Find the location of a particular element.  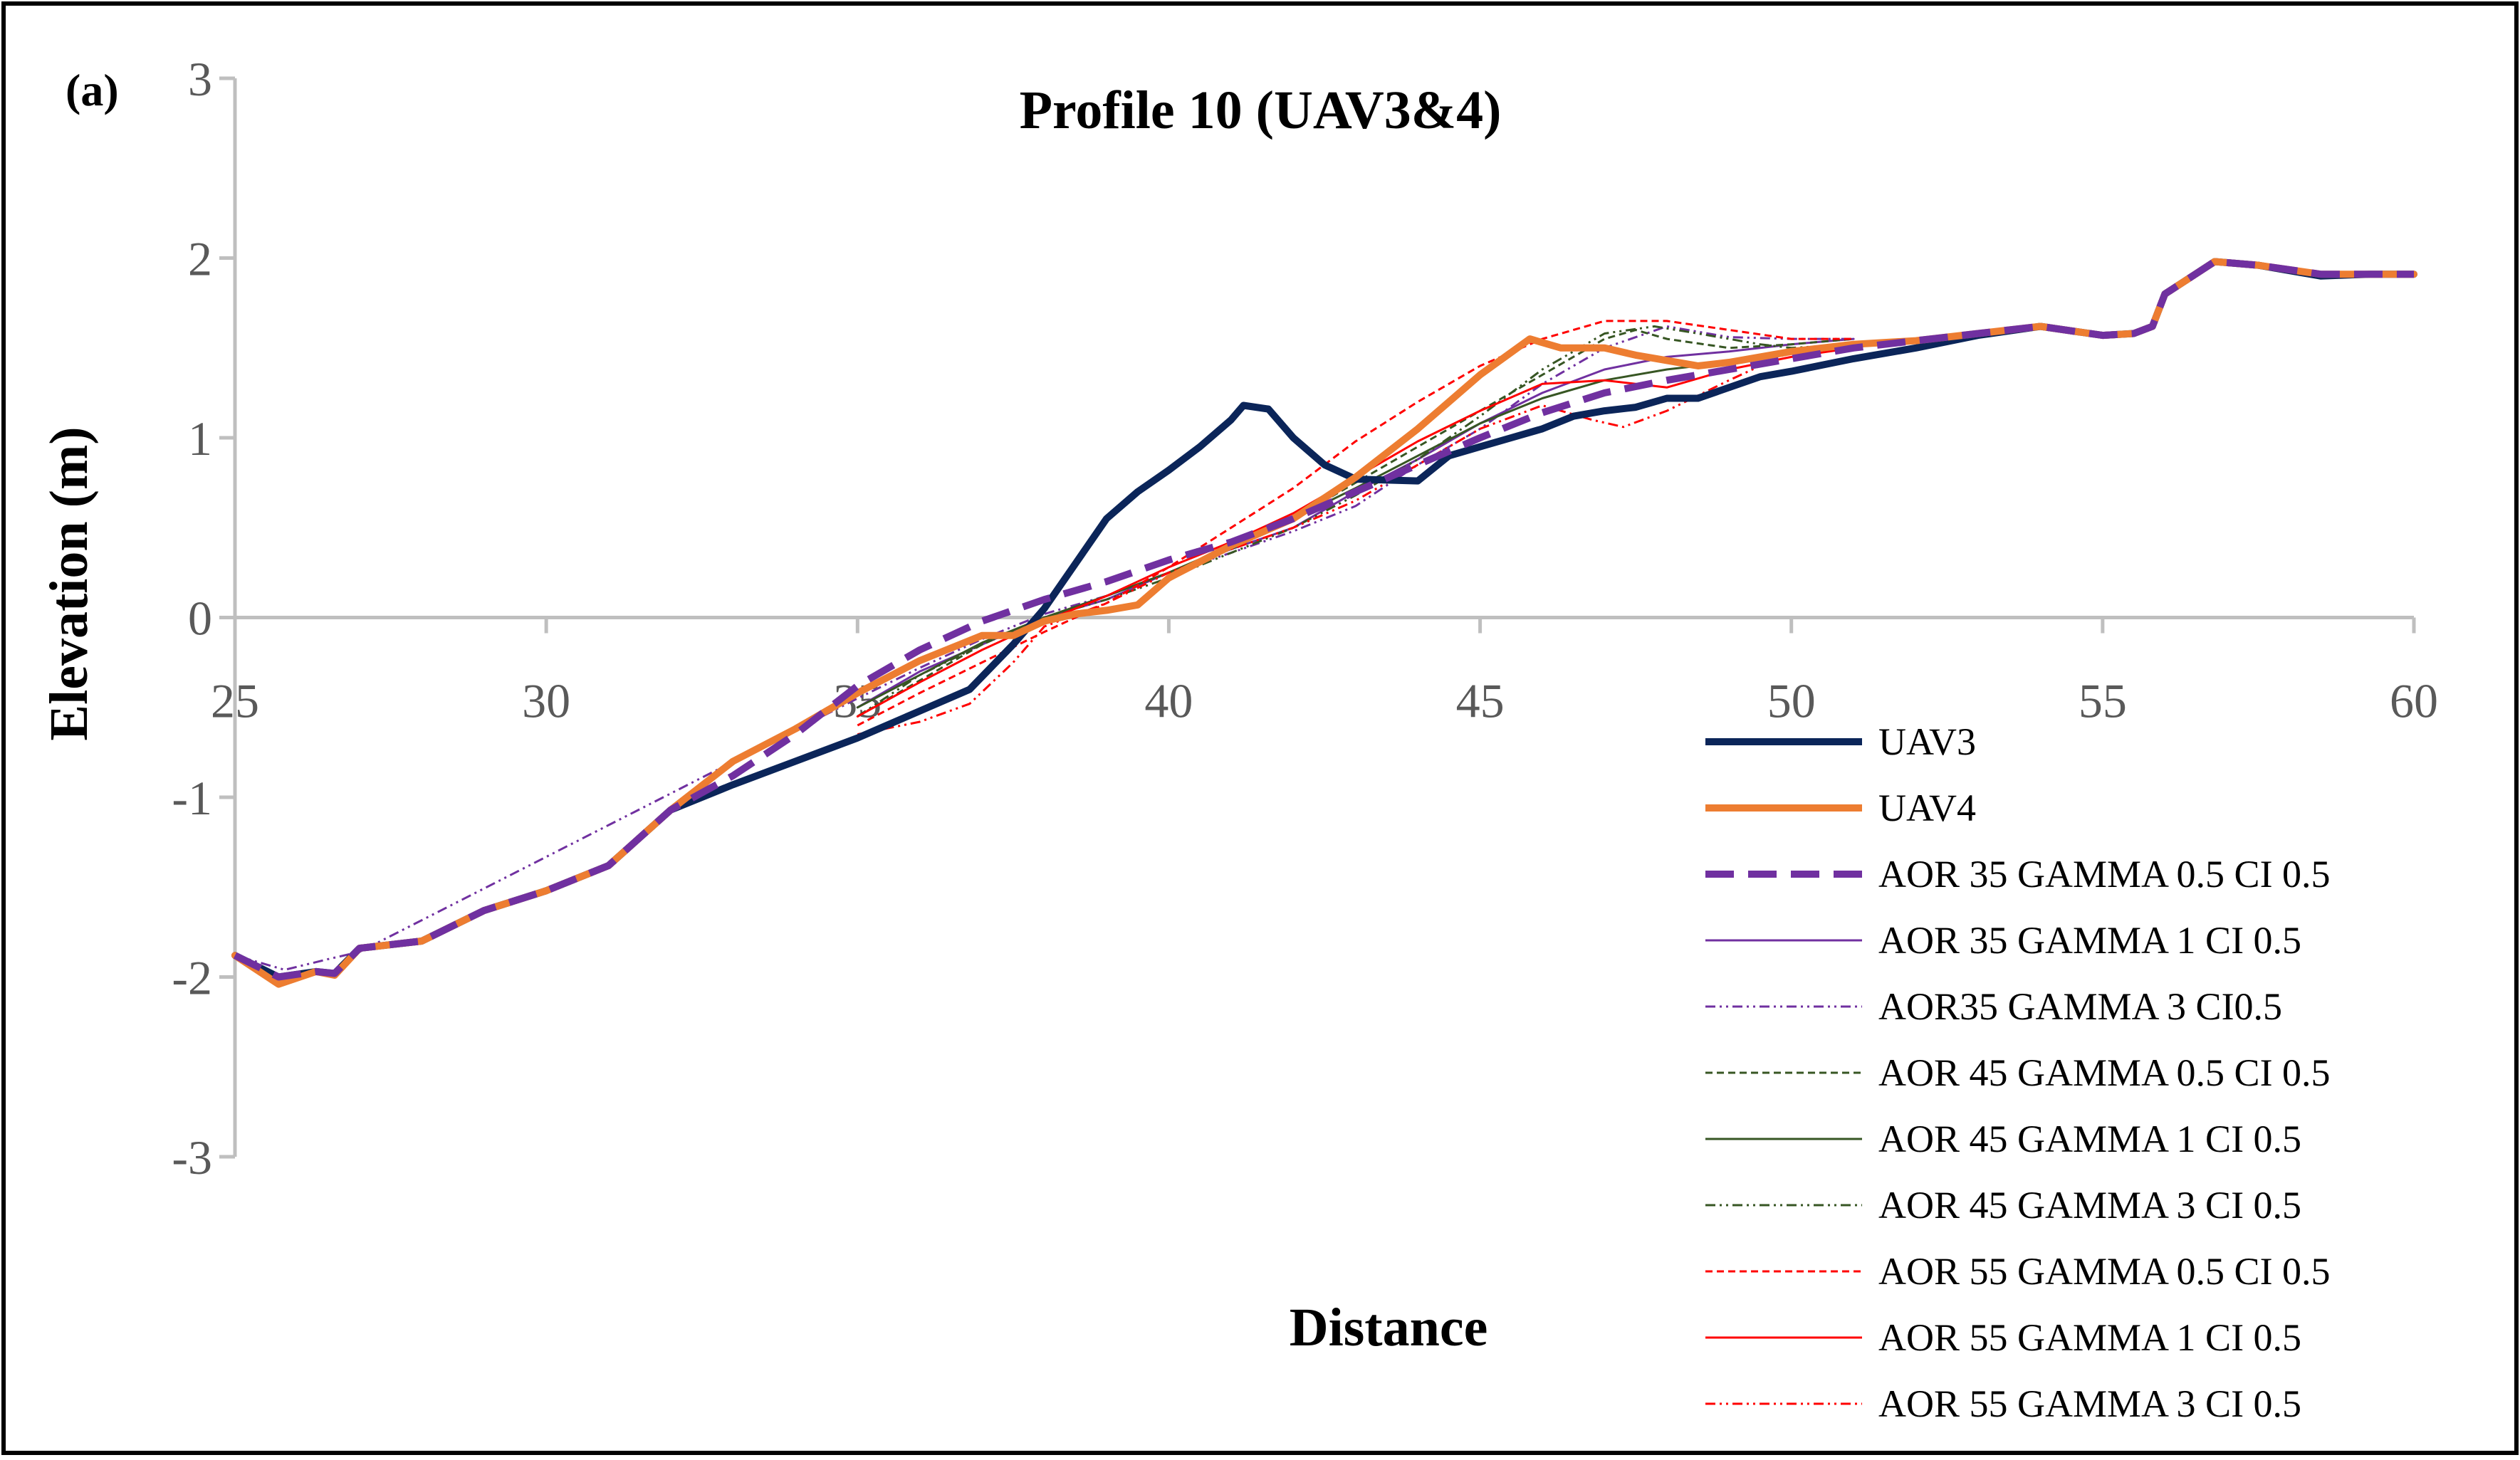

legend-label-9: AOR 55 GAMMA 0.5 CI 0.5 is located at coordinates (2104, 1272).